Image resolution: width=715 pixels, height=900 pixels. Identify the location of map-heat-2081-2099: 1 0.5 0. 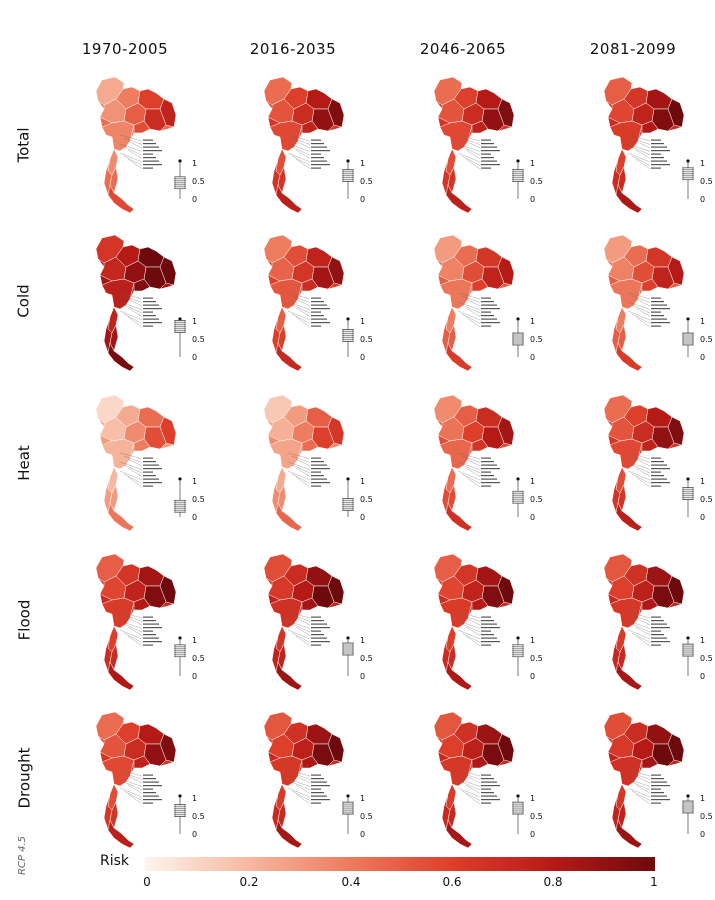
(651, 468).